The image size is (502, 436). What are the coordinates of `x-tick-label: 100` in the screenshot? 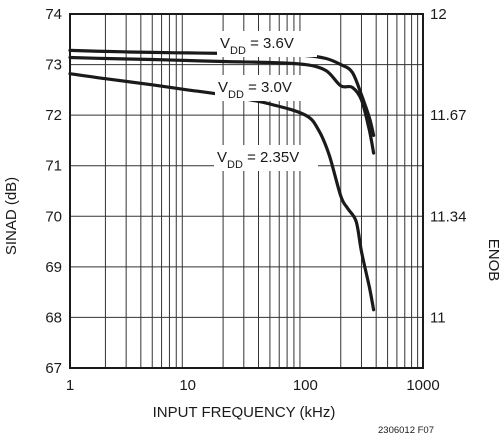 It's located at (305, 385).